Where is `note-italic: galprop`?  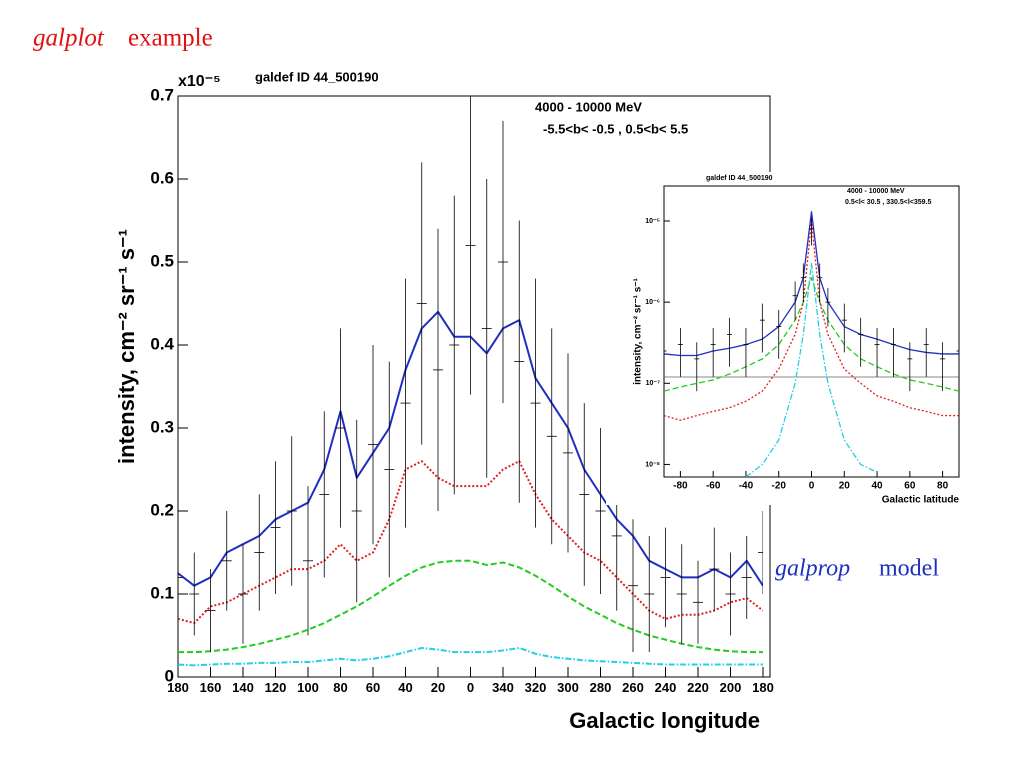
note-italic: galprop is located at coordinates (812, 569).